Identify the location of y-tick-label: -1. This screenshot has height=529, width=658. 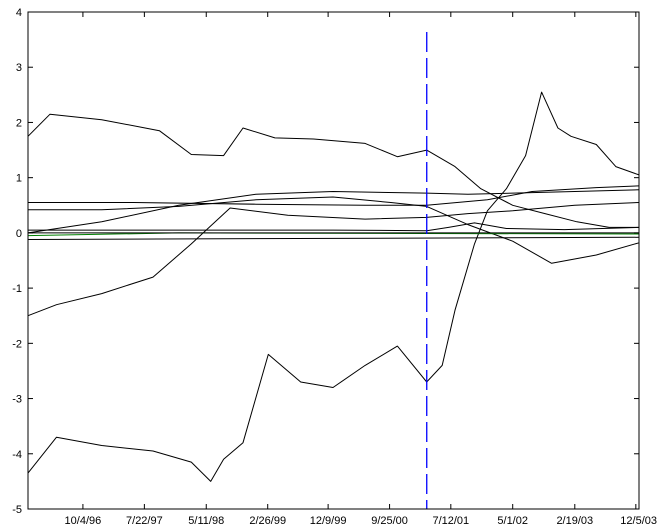
(17, 289).